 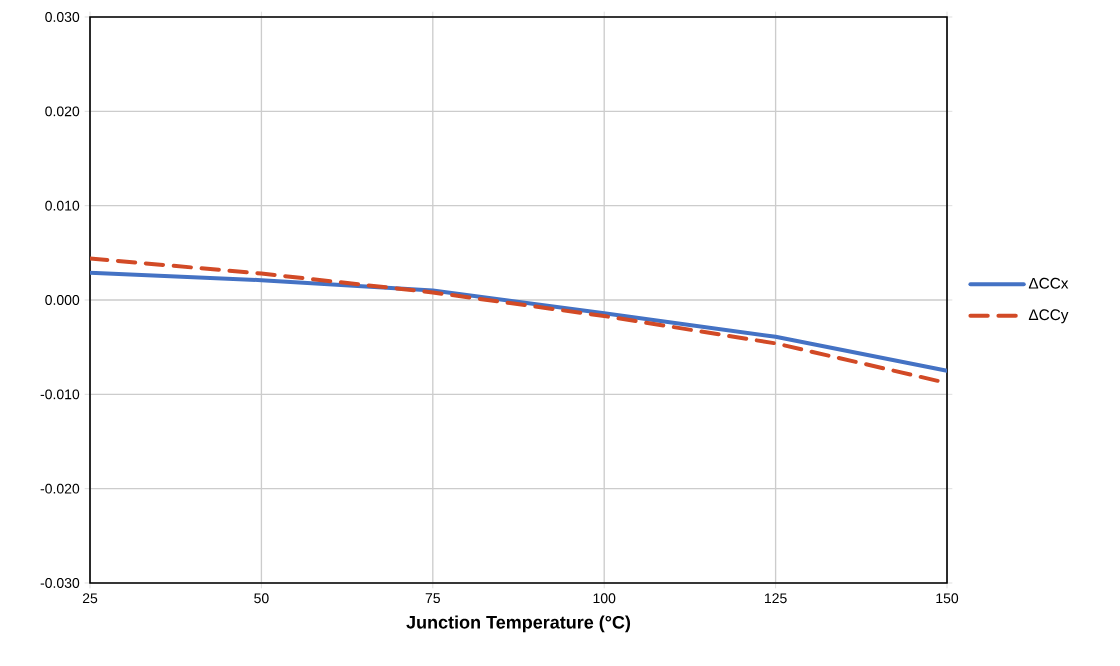 I want to click on x-tick-label: 100, so click(x=604, y=598).